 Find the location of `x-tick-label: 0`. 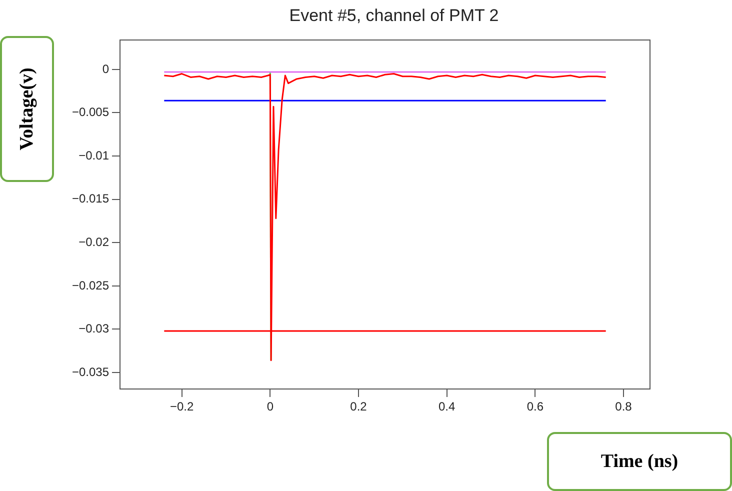

x-tick-label: 0 is located at coordinates (270, 407).